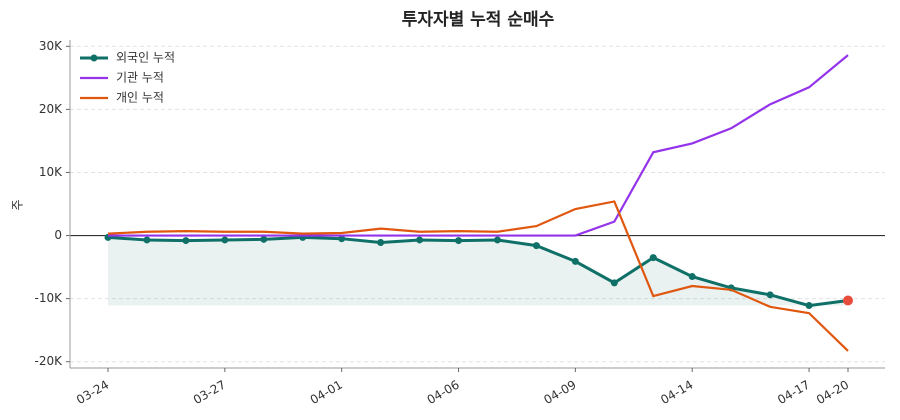 This screenshot has height=420, width=900. What do you see at coordinates (51, 46) in the screenshot?
I see `y-tick-label: 30K` at bounding box center [51, 46].